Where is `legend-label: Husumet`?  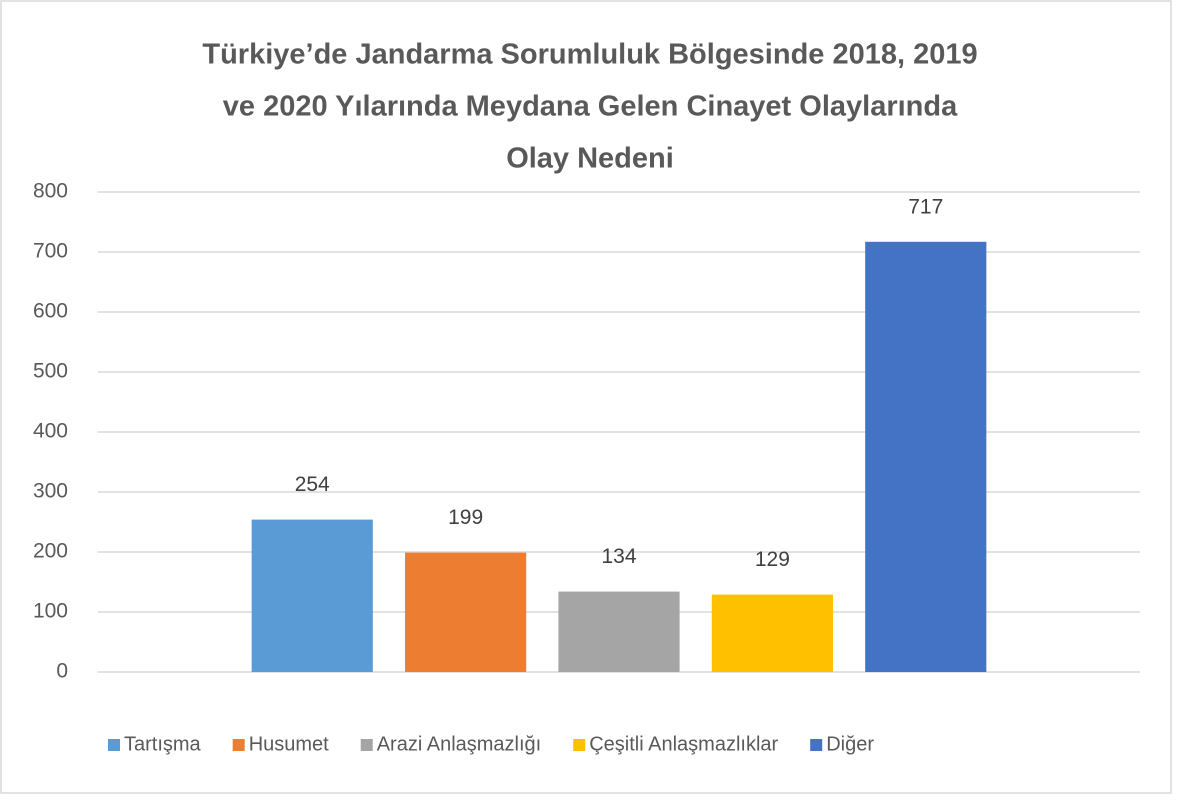 legend-label: Husumet is located at coordinates (289, 744).